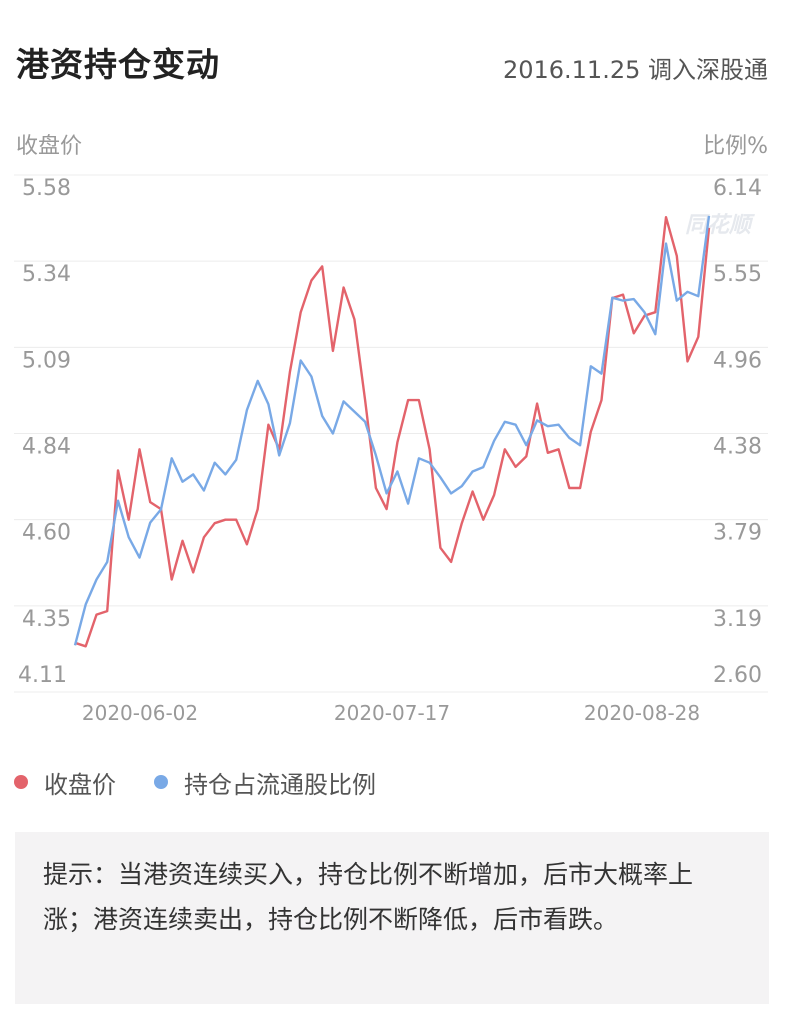 Image resolution: width=788 pixels, height=1017 pixels. What do you see at coordinates (46, 360) in the screenshot?
I see `left-tick-label: 5.09` at bounding box center [46, 360].